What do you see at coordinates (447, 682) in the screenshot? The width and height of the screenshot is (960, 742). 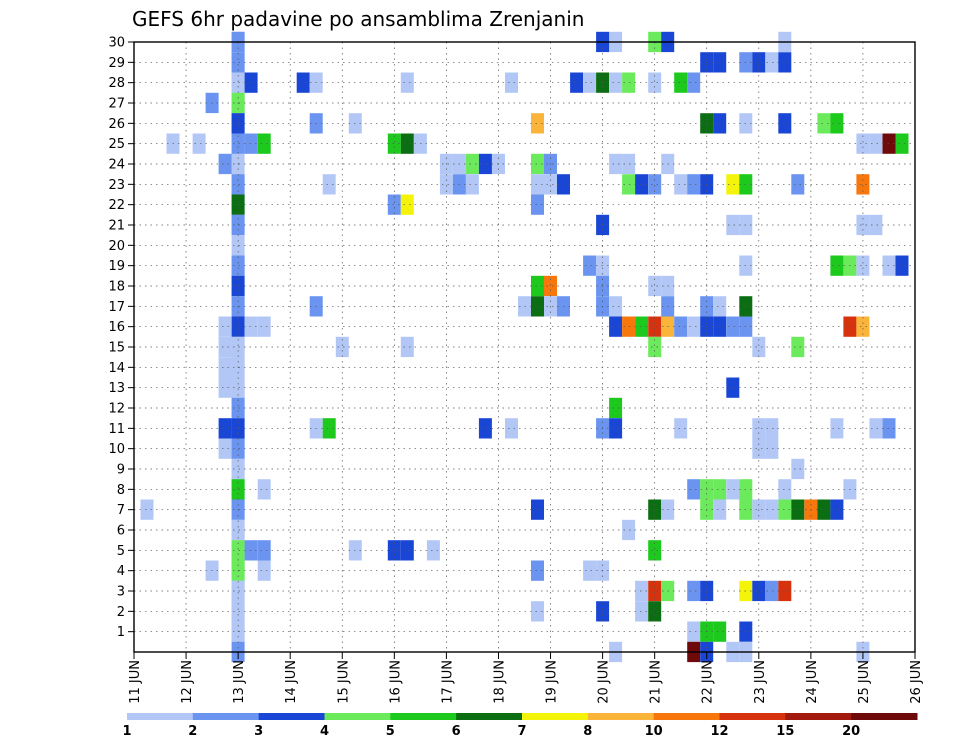 I see `x-tick-label: 17 JUN` at bounding box center [447, 682].